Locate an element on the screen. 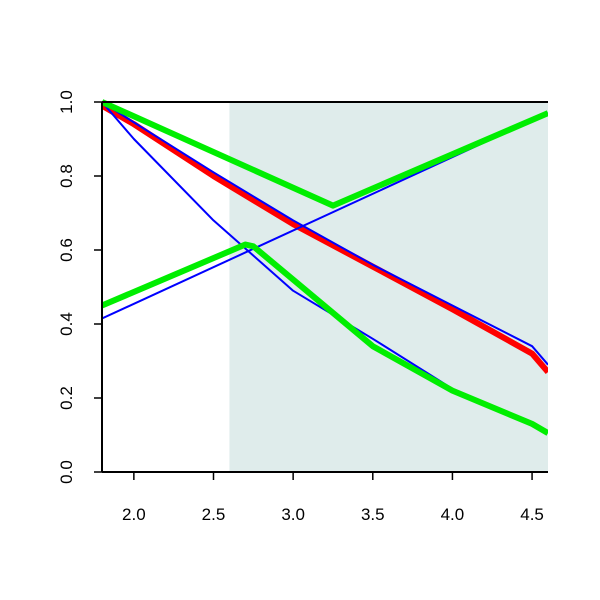 This screenshot has height=600, width=600. x-tick-label-4: 3.5 is located at coordinates (373, 514).